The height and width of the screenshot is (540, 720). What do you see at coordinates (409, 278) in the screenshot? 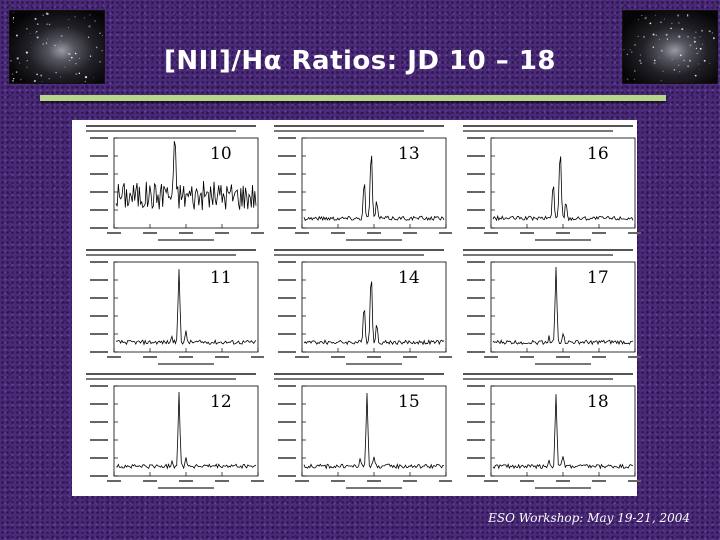
I see `panel-label: 14` at bounding box center [409, 278].